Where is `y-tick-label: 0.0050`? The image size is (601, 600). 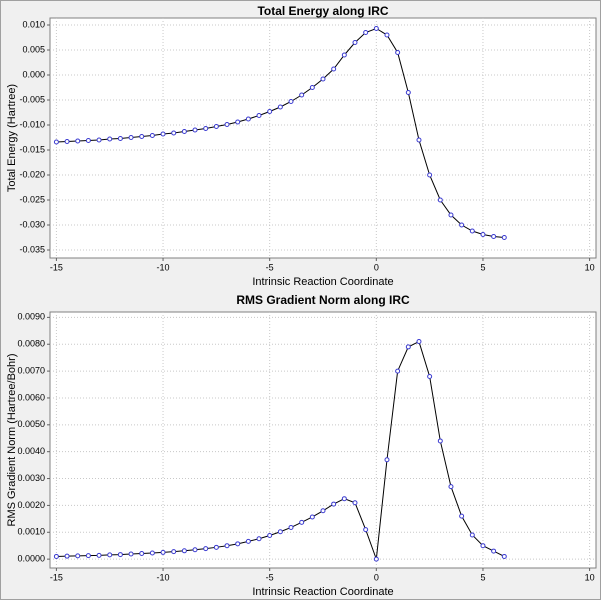 y-tick-label: 0.0050 is located at coordinates (31, 424).